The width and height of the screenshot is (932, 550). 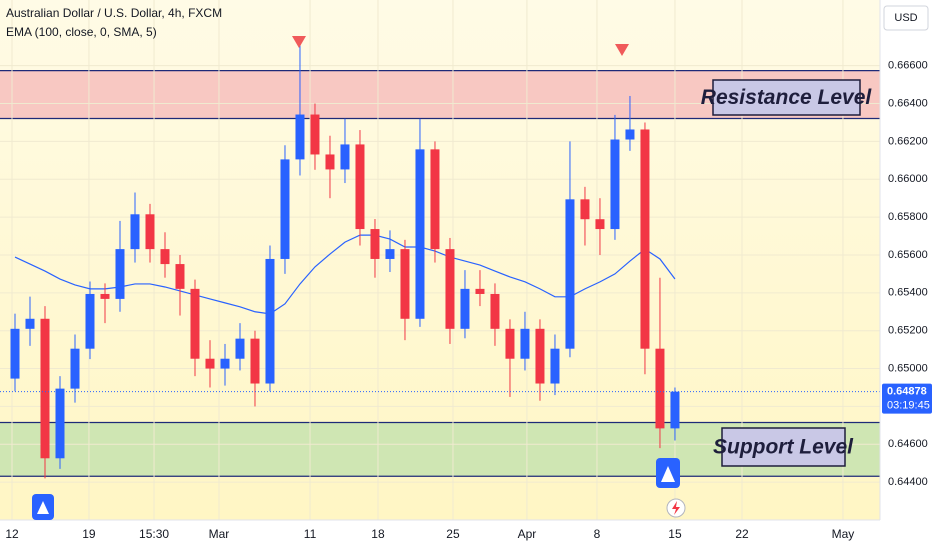 What do you see at coordinates (908, 293) in the screenshot?
I see `y-tick-label: 0.65400` at bounding box center [908, 293].